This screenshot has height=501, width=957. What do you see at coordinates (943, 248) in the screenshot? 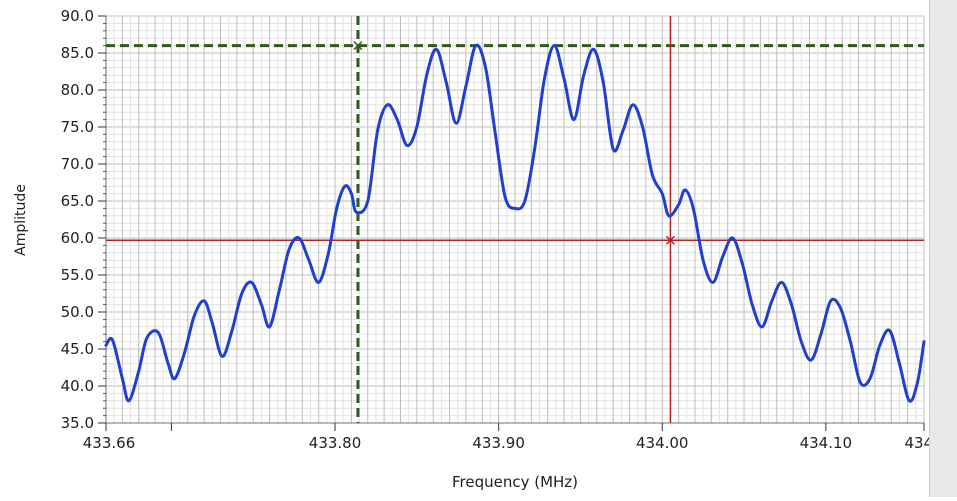
I see `scrollbar-gutter` at bounding box center [943, 248].